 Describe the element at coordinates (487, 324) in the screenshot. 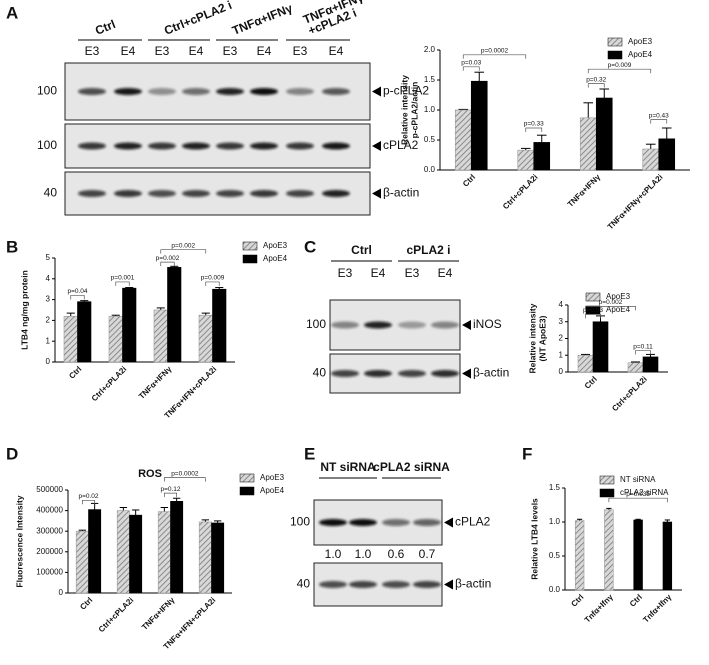

I see `band-label: iNOS` at that location.